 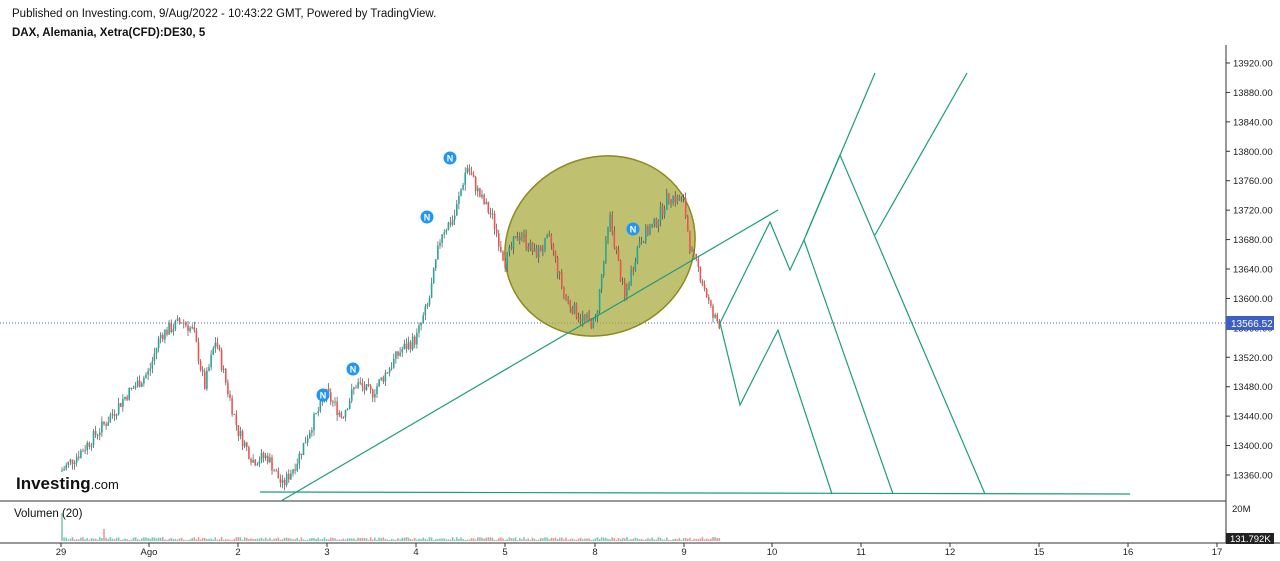 I want to click on time-tick-label: 8, so click(x=594, y=552).